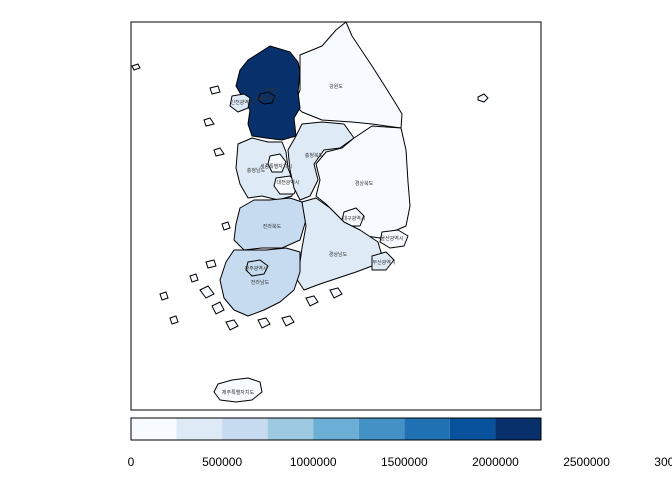  I want to click on legend-tick-label: 1500000, so click(404, 462).